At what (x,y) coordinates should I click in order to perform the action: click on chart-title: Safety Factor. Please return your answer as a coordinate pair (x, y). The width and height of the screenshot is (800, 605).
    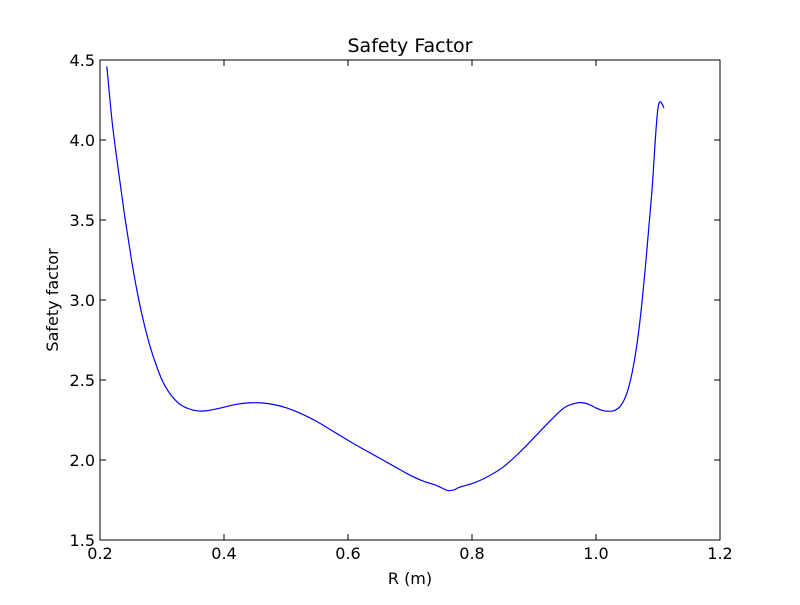
    Looking at the image, I should click on (410, 46).